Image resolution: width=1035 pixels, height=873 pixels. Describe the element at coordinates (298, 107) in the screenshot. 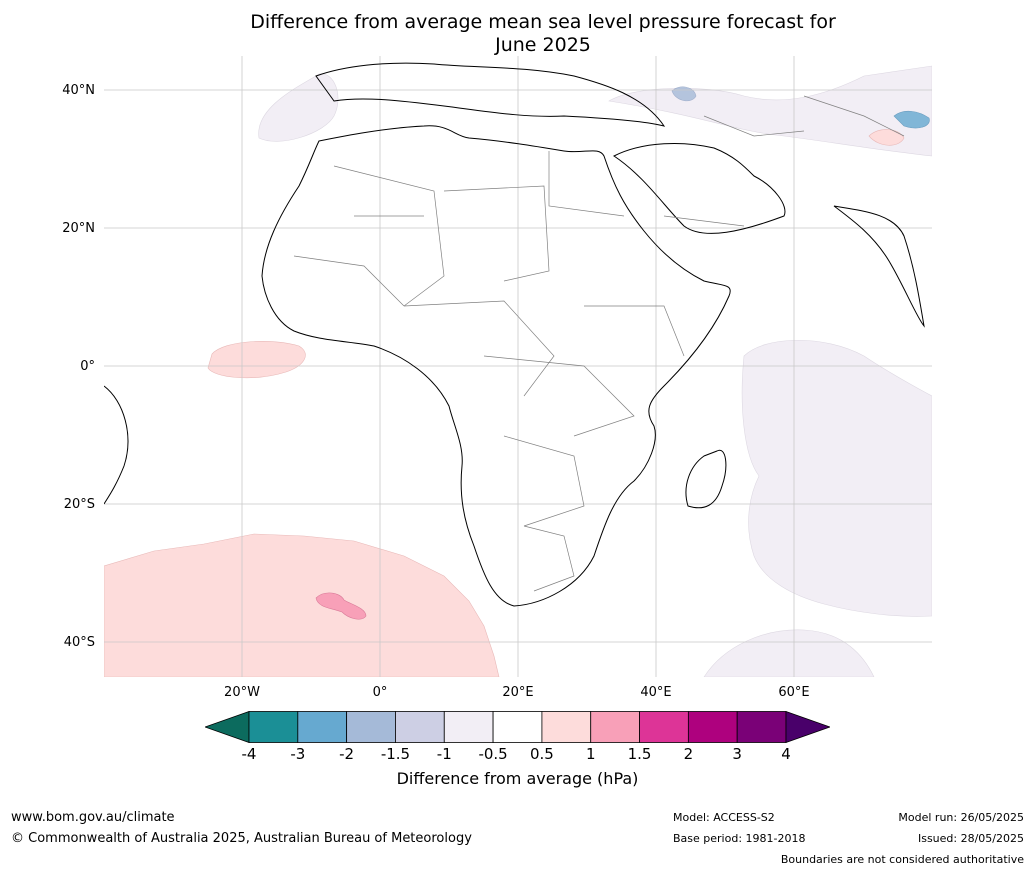

I see `anomaly-region-north-atlantic` at that location.